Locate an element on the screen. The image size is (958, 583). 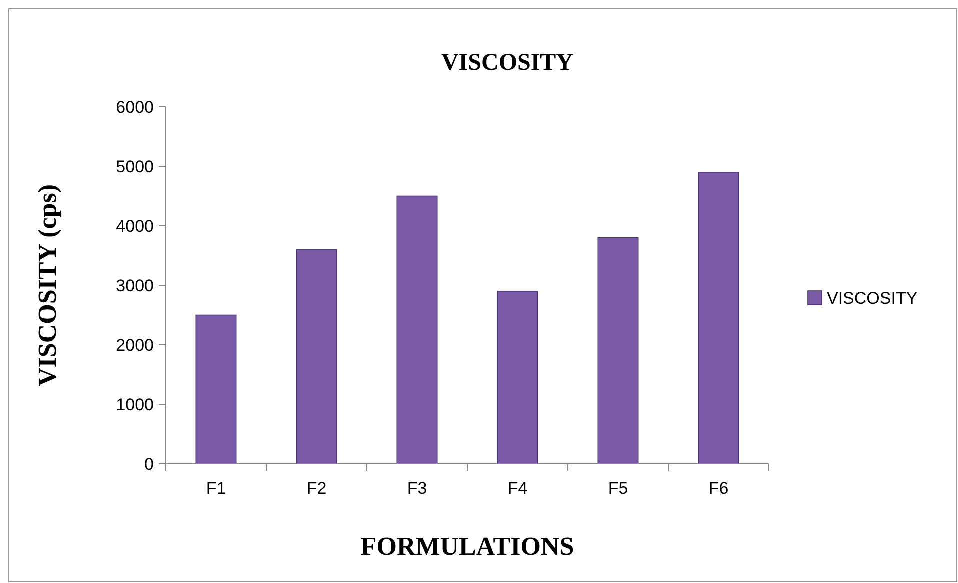
y-tick-label: 3000 is located at coordinates (135, 286).